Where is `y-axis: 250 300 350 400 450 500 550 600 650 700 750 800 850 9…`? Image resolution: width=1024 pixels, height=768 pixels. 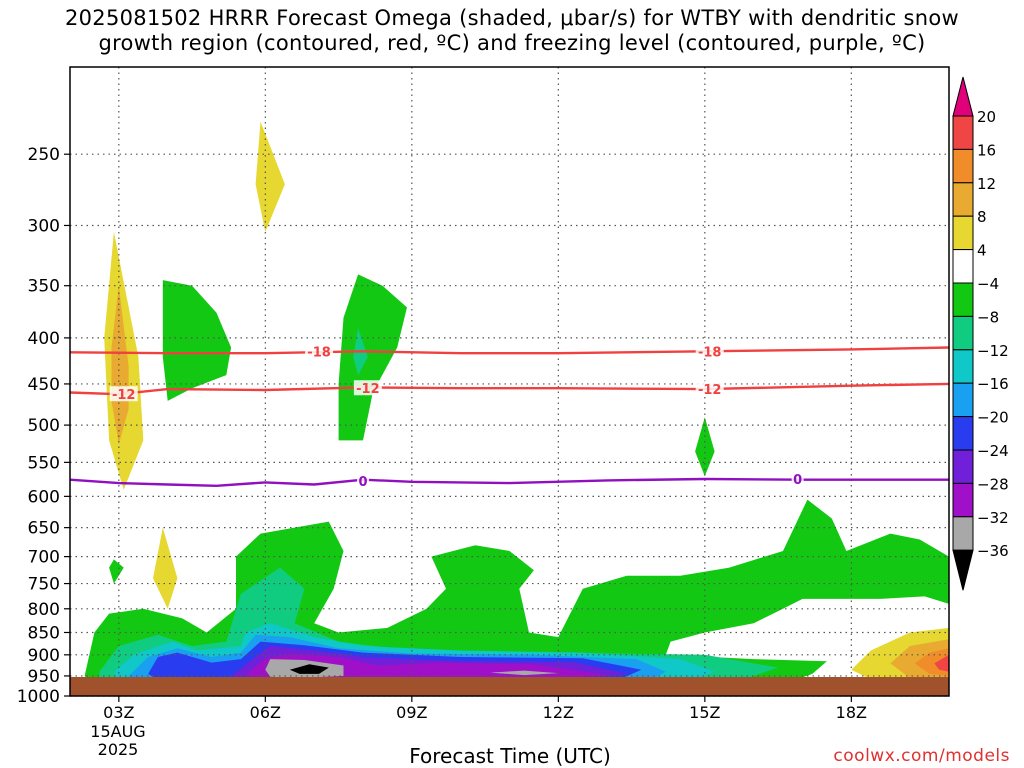 y-axis: 250 300 350 400 450 500 550 600 650 700 750 800 850 9… is located at coordinates (43, 426).